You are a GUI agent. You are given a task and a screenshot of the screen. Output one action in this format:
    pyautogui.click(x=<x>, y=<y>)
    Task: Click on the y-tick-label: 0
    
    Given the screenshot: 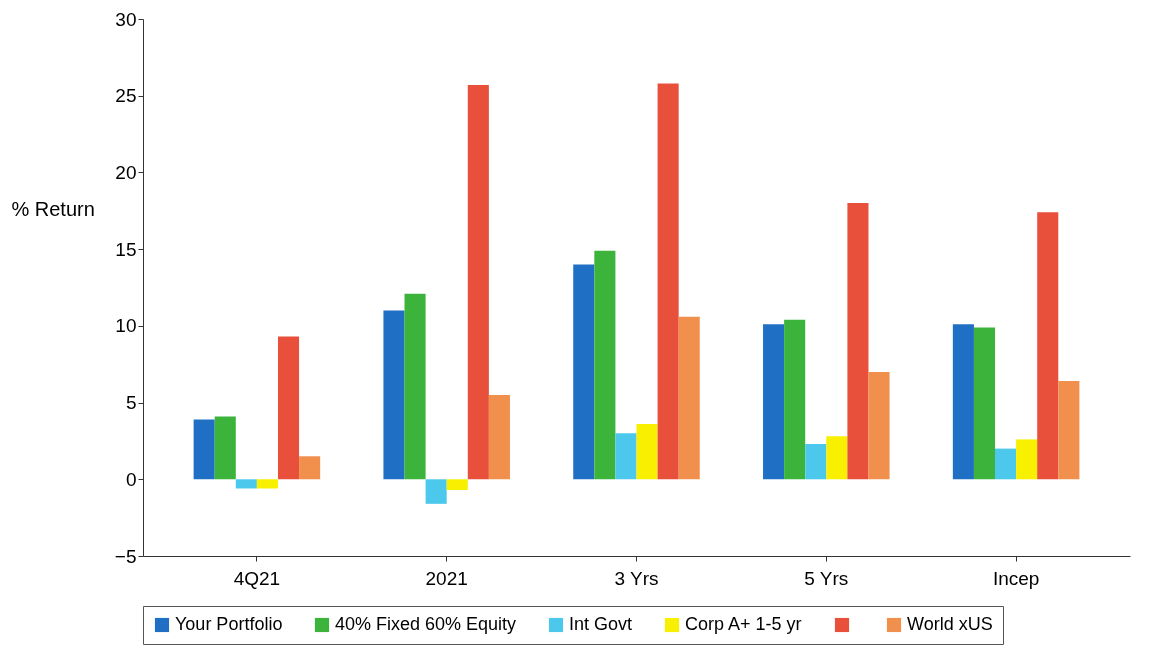 What is the action you would take?
    pyautogui.click(x=131, y=479)
    